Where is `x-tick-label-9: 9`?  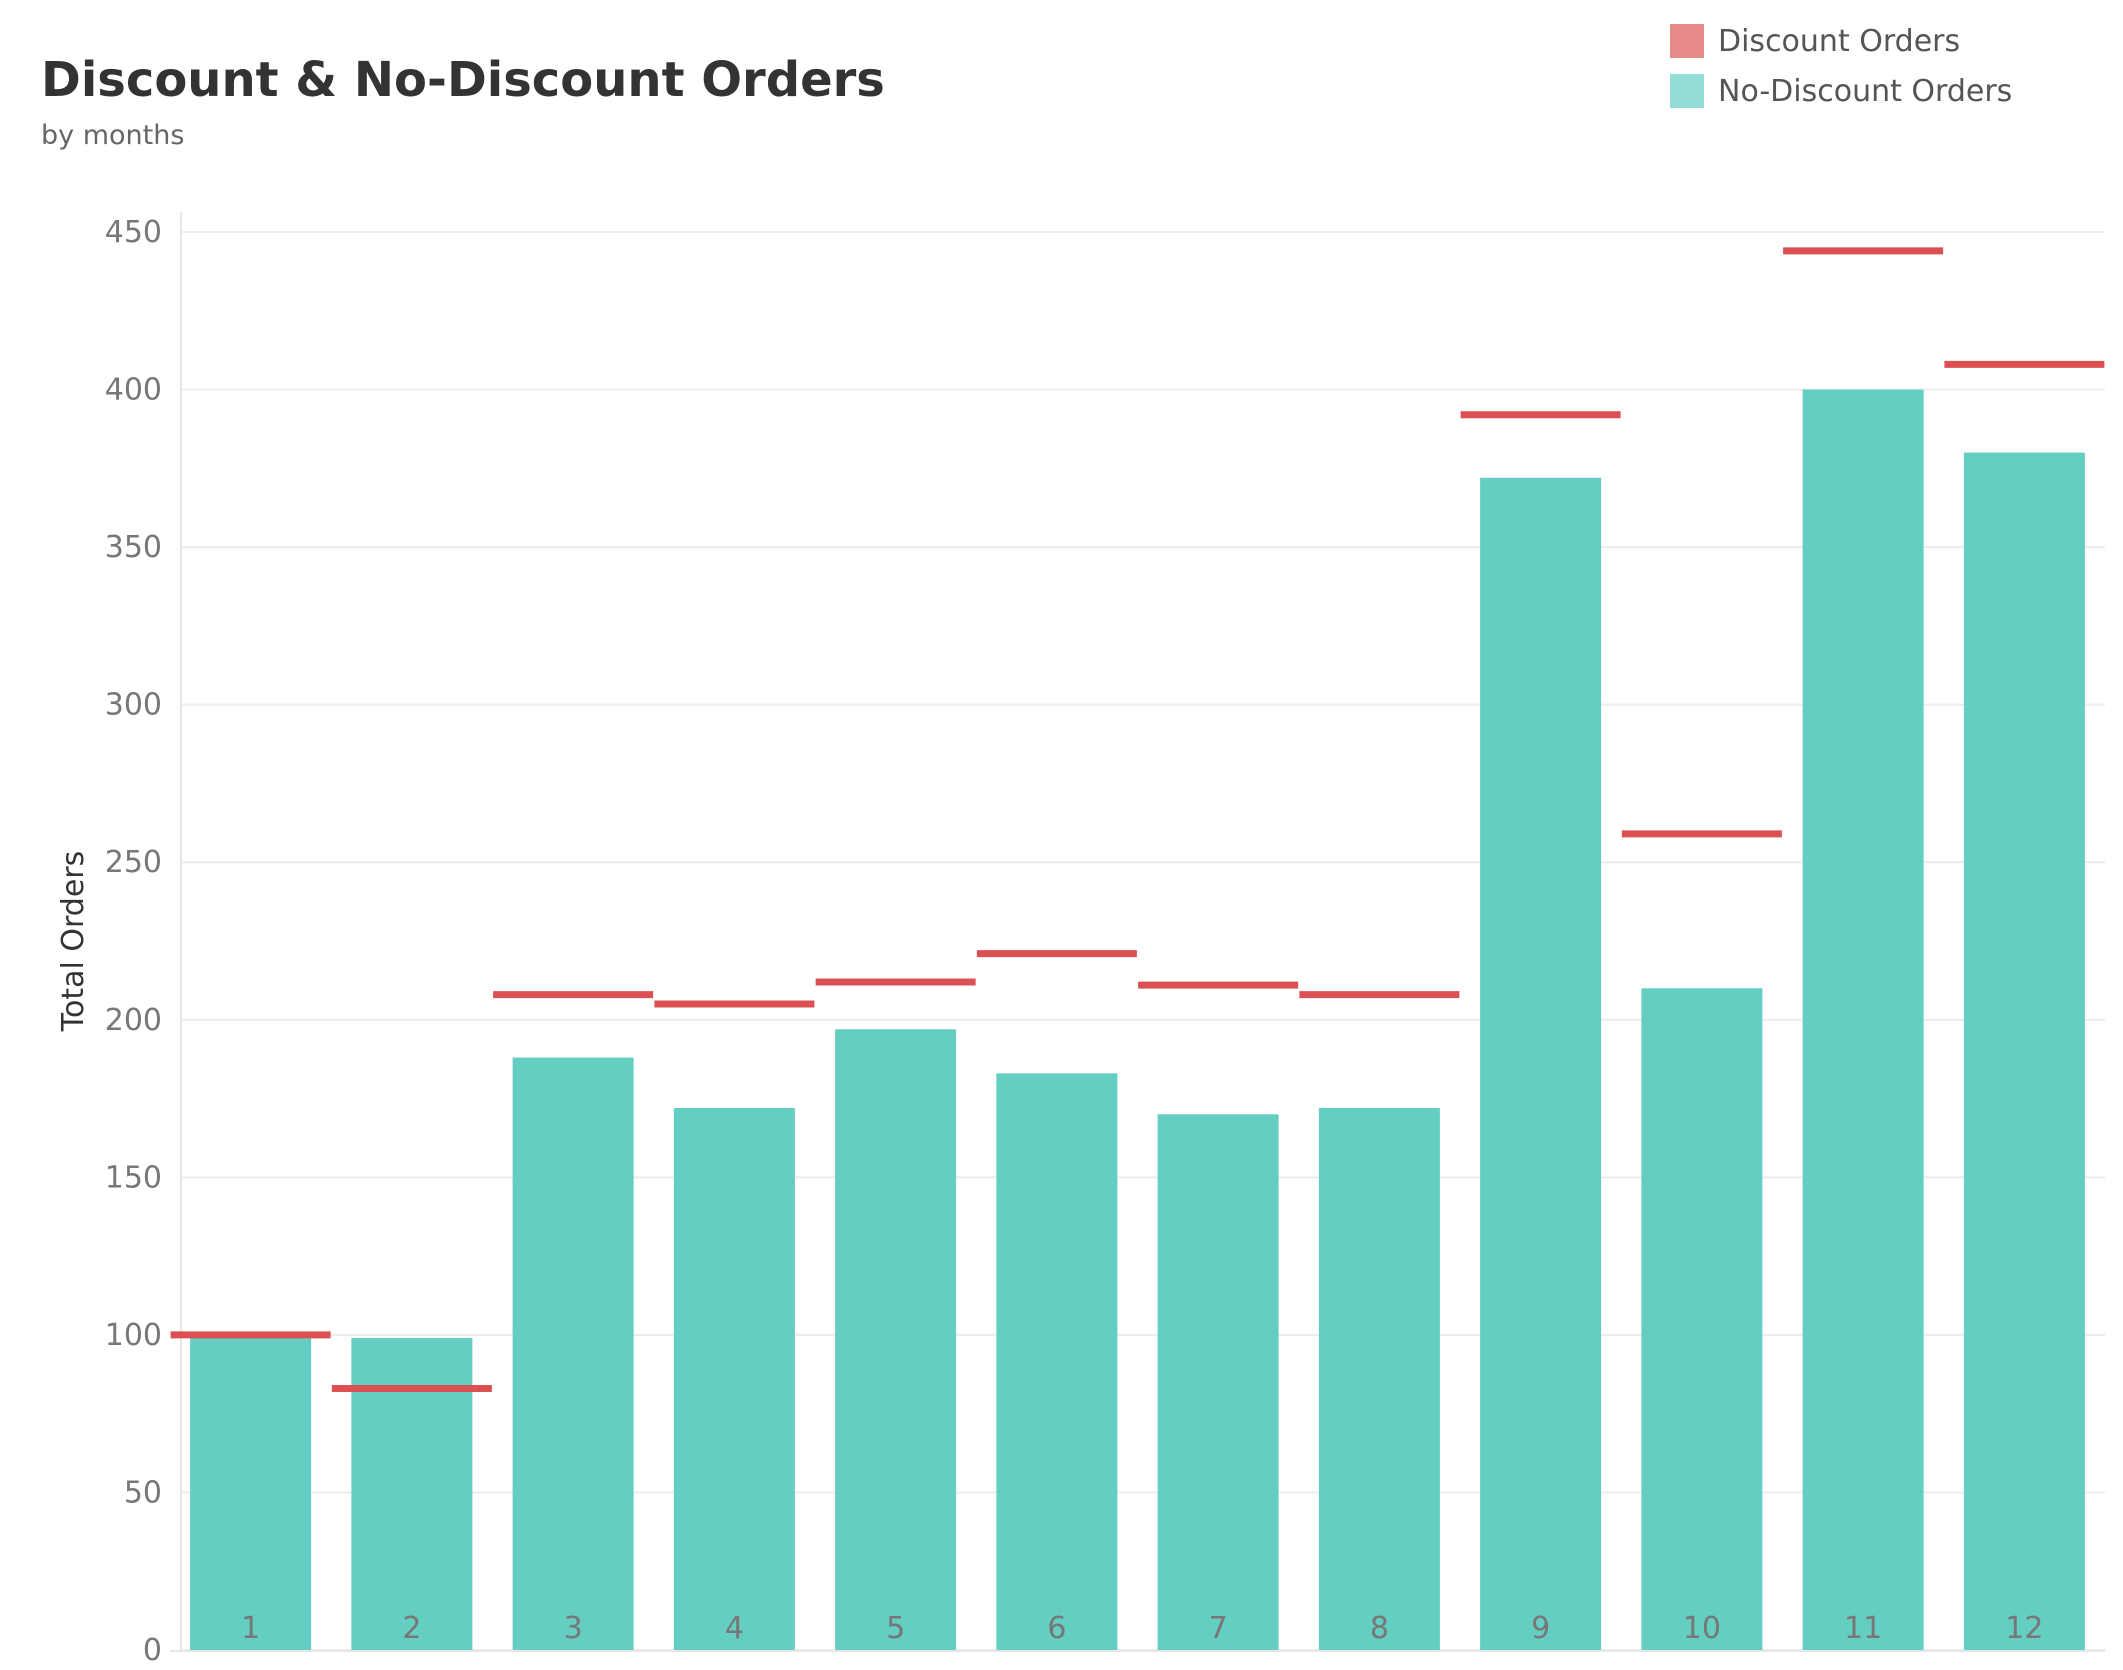 x-tick-label-9: 9 is located at coordinates (1540, 1628).